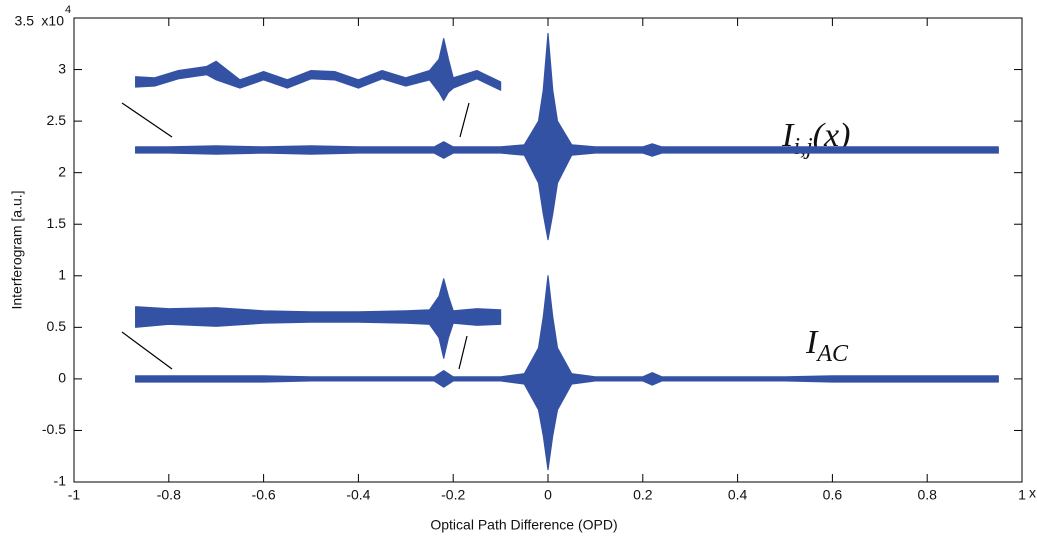 This screenshot has height=542, width=1037. What do you see at coordinates (57, 120) in the screenshot?
I see `y-tick-label: 2.5` at bounding box center [57, 120].